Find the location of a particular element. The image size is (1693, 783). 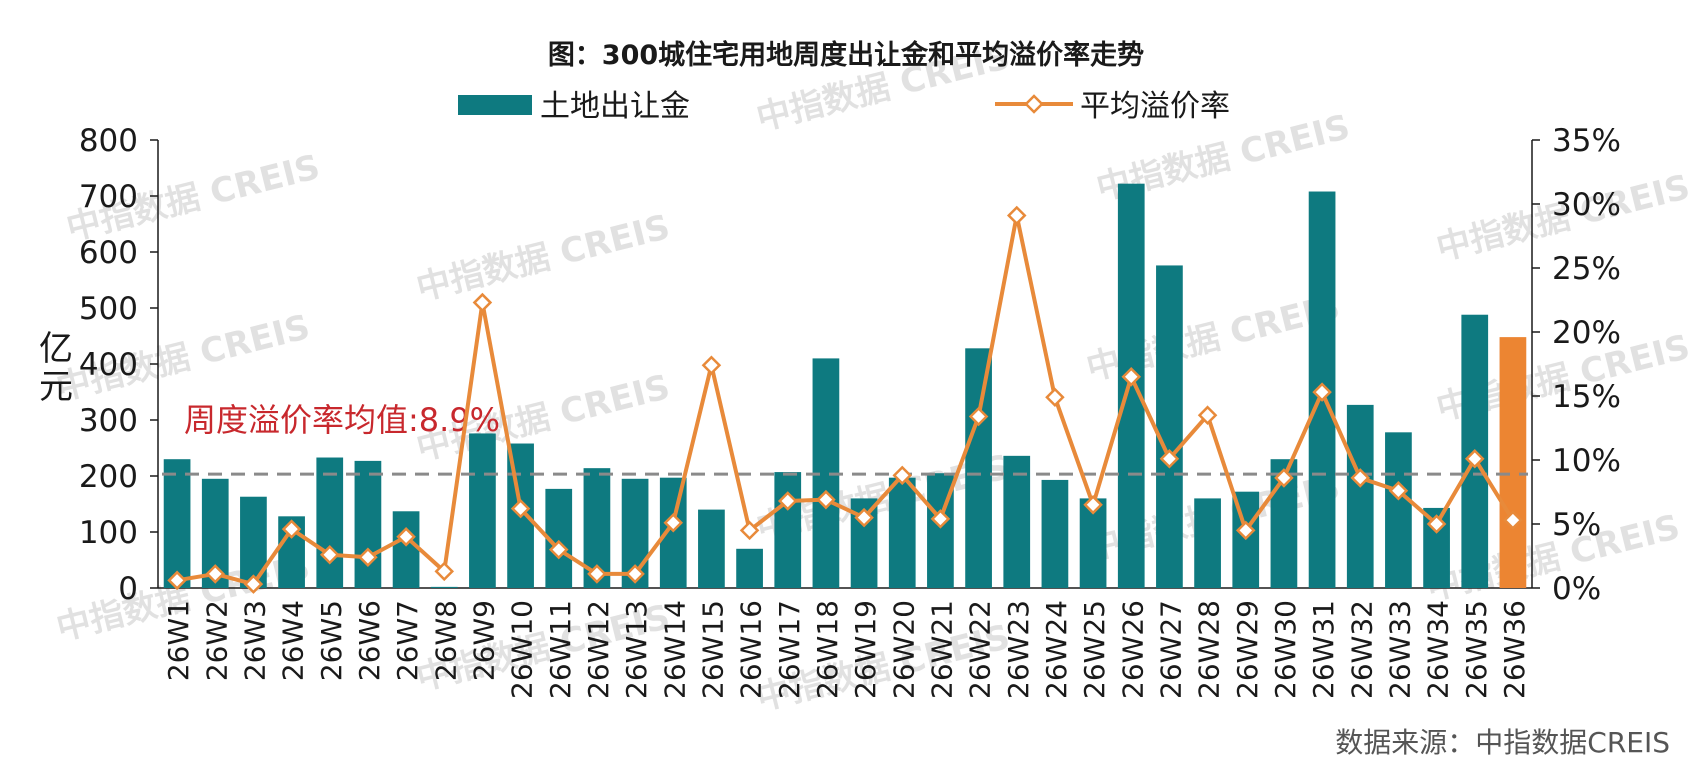

y-axis-label-2: 元 is located at coordinates (56, 387).